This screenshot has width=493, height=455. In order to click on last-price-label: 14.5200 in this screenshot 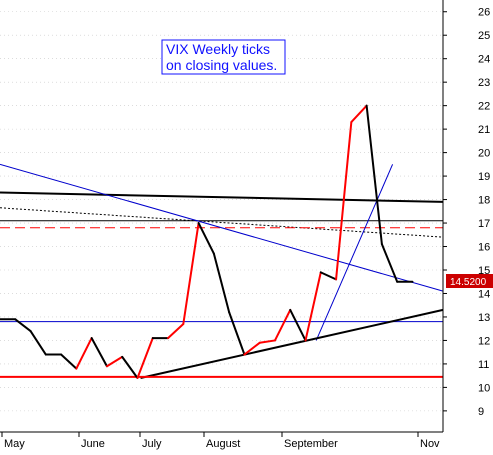, I will do `click(469, 281)`.